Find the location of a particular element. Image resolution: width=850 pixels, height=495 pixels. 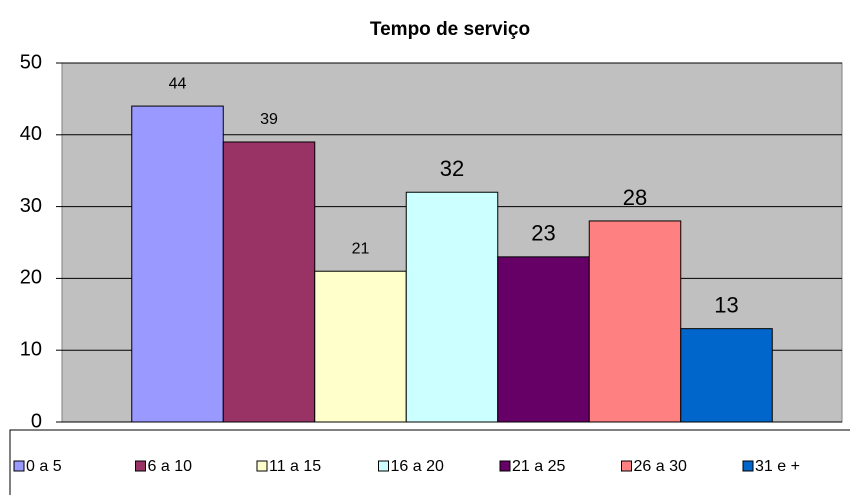

data-label: 44 is located at coordinates (178, 83).